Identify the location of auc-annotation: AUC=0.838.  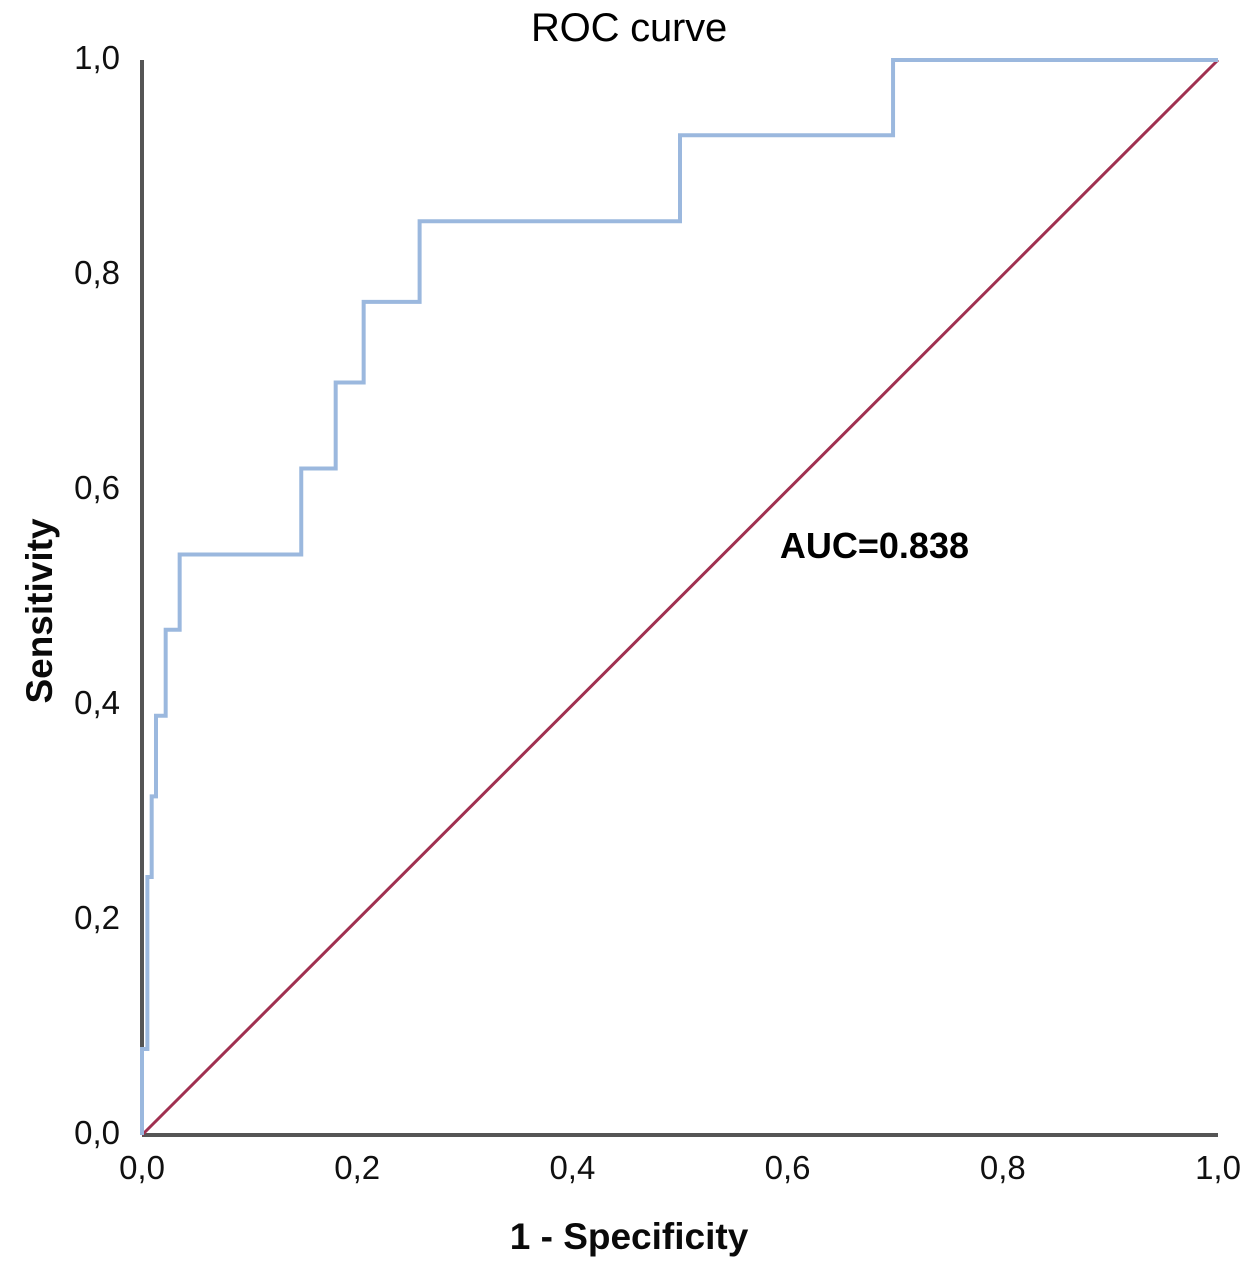
(874, 546).